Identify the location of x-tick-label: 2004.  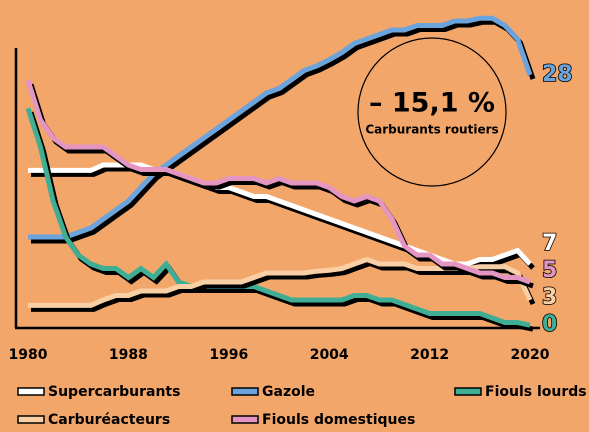
(329, 355).